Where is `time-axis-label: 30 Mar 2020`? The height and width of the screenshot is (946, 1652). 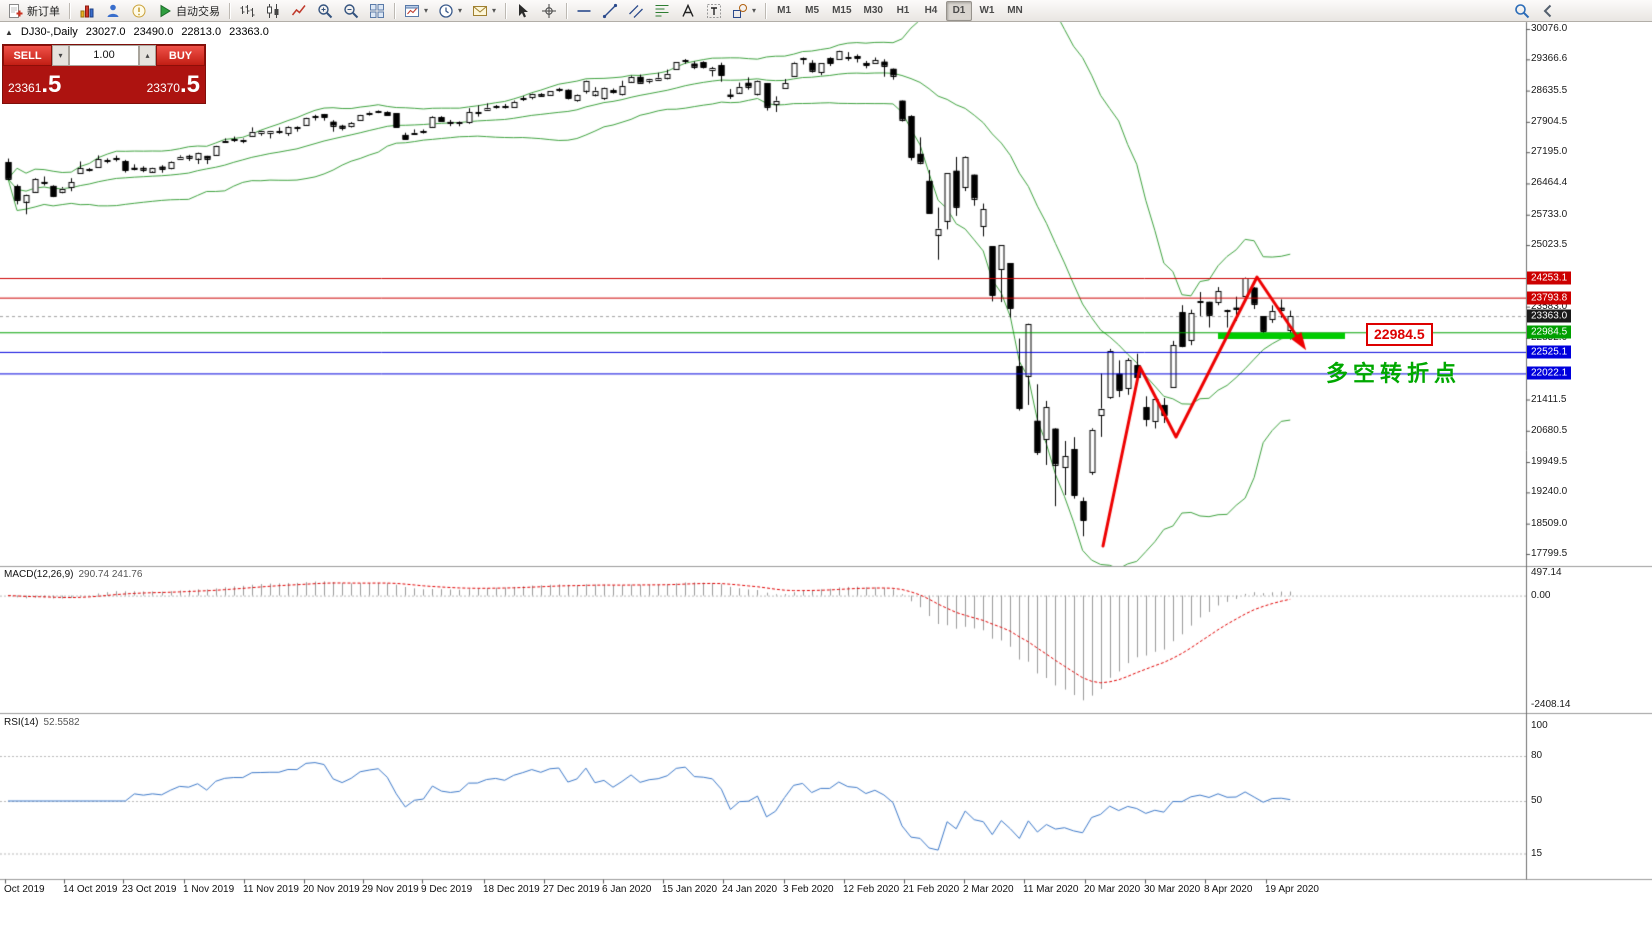
time-axis-label: 30 Mar 2020 is located at coordinates (1172, 889).